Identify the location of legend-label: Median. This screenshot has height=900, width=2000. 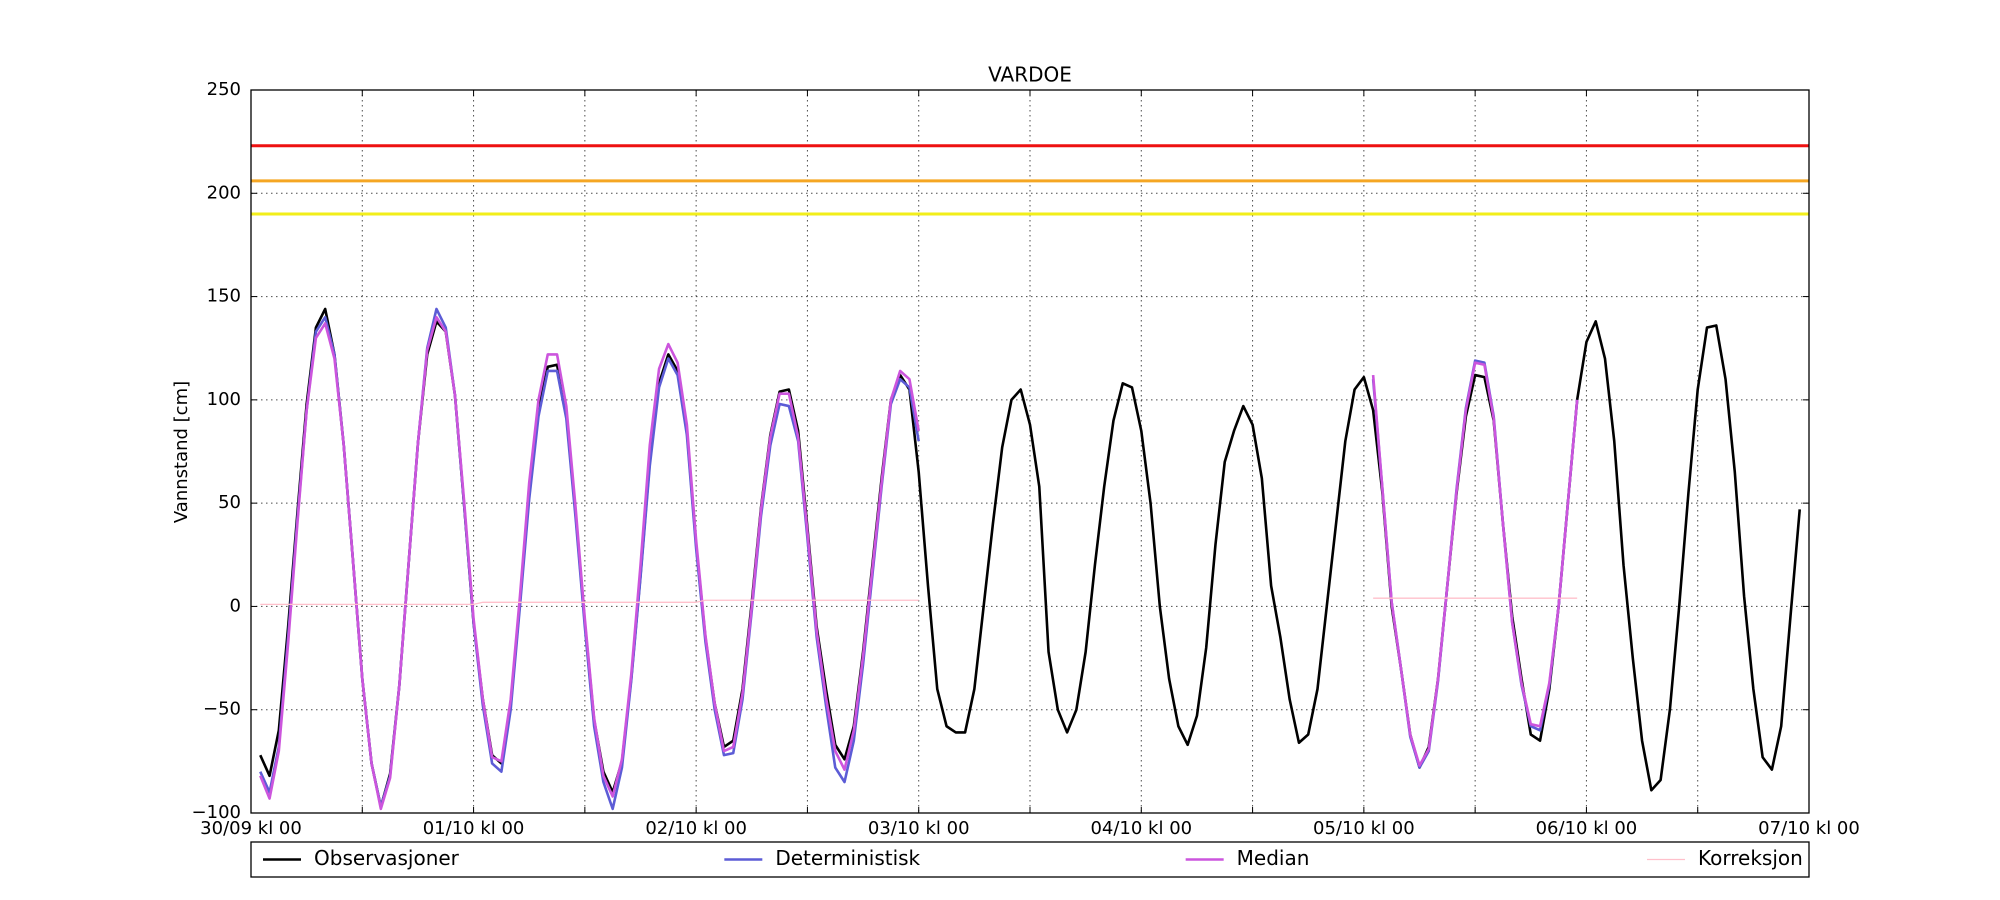
(1273, 858).